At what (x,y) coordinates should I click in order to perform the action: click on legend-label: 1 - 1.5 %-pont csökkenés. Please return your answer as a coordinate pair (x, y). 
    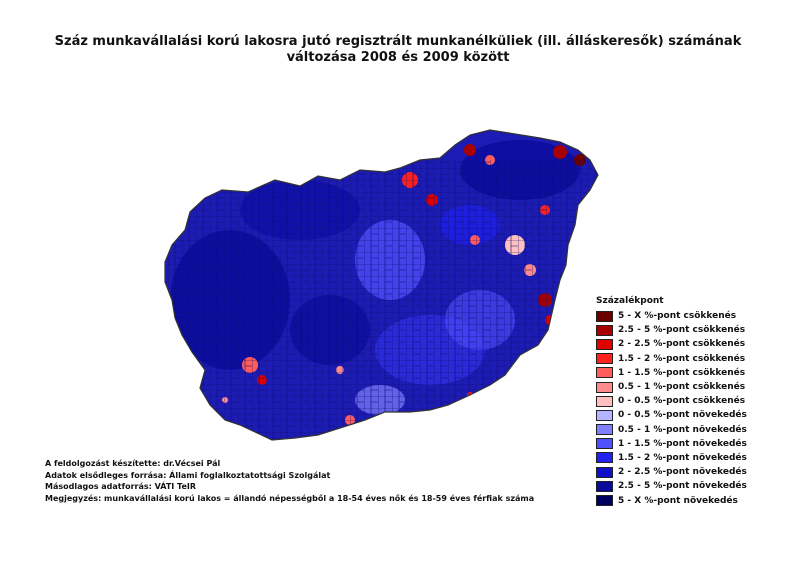
    Looking at the image, I should click on (682, 372).